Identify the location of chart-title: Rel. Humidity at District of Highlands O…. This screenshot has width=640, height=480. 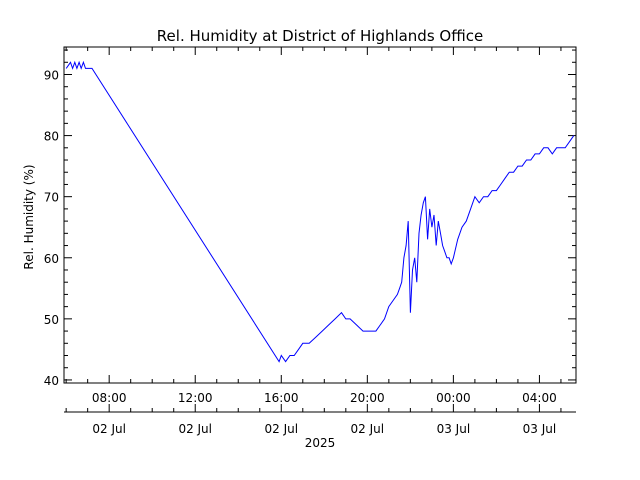
(320, 36).